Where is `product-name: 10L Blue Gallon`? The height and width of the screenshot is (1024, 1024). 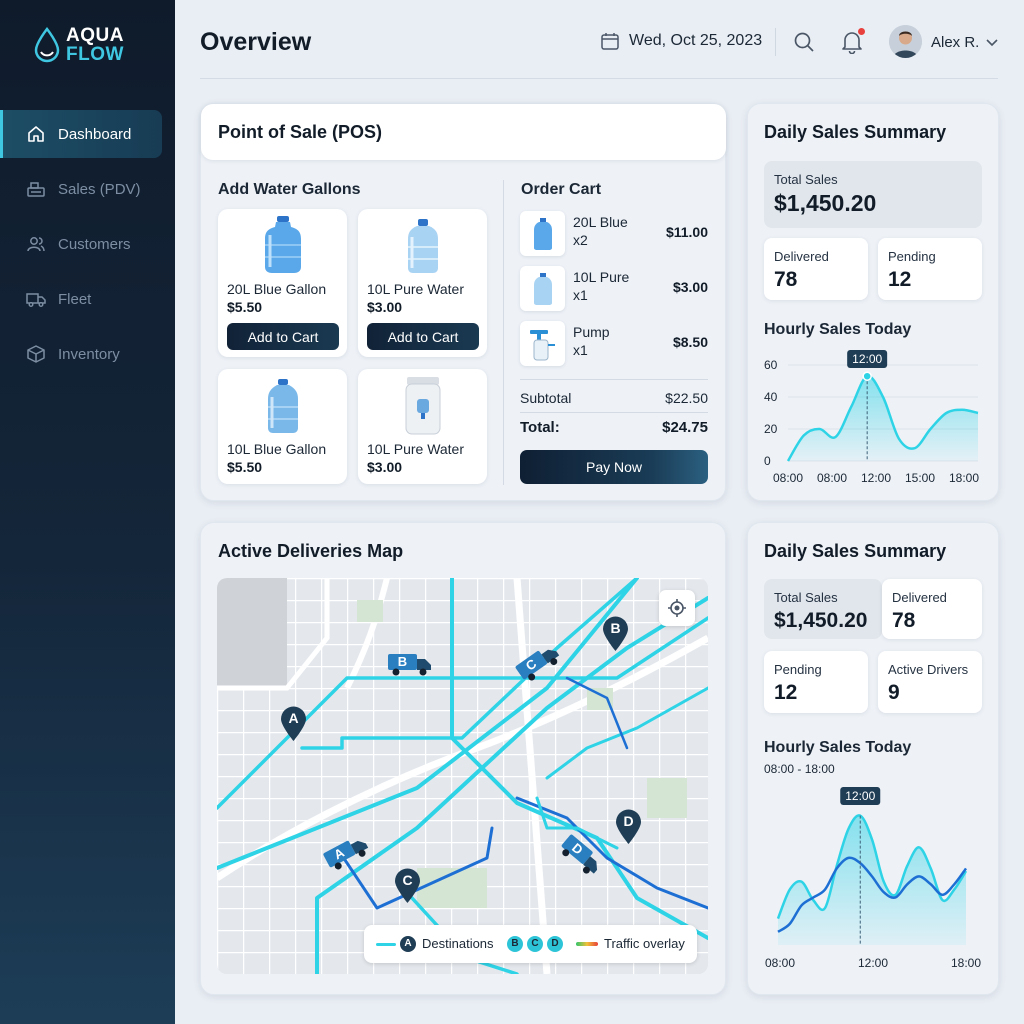
product-name: 10L Blue Gallon is located at coordinates (277, 449).